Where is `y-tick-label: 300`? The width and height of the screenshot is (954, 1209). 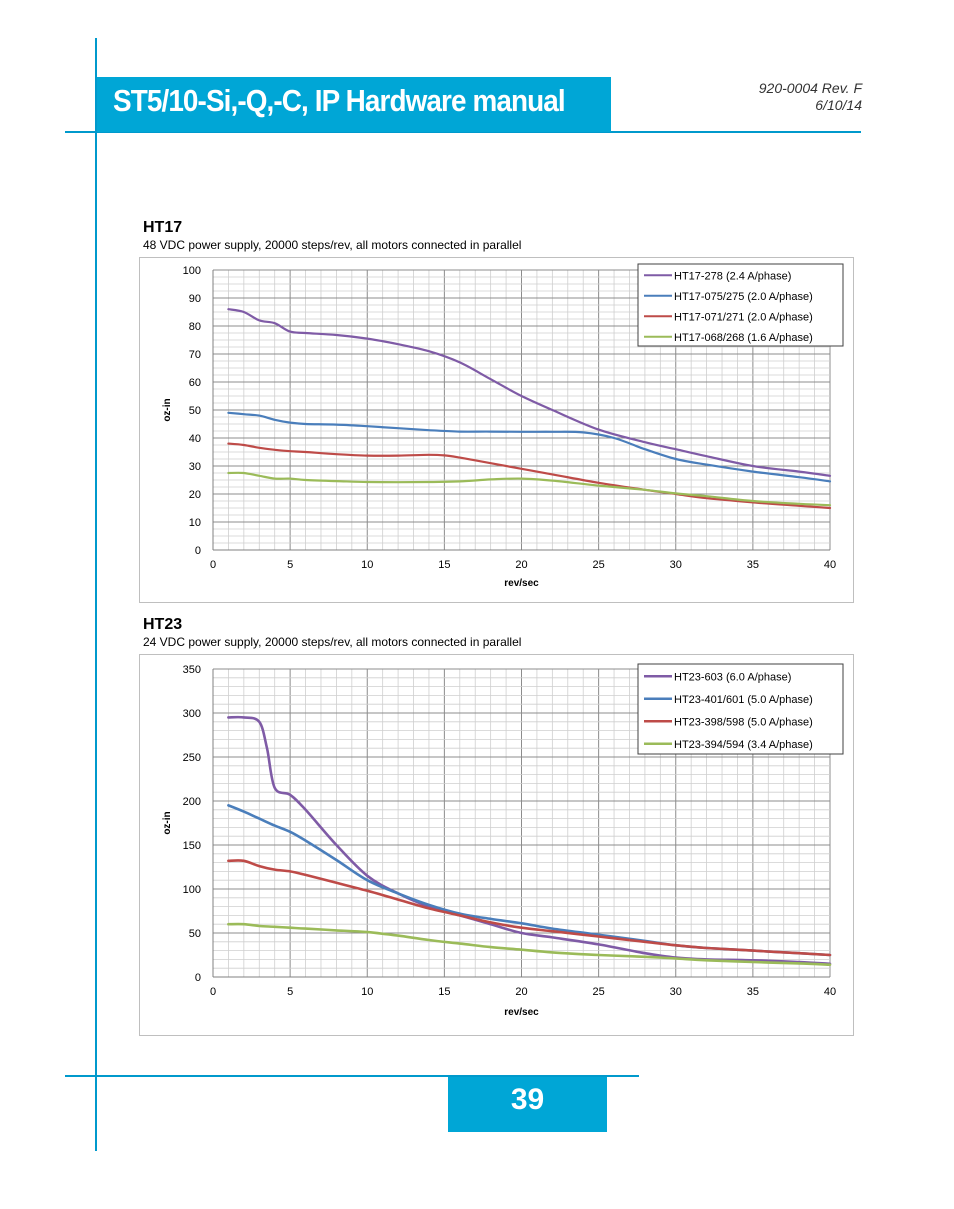
y-tick-label: 300 is located at coordinates (192, 714).